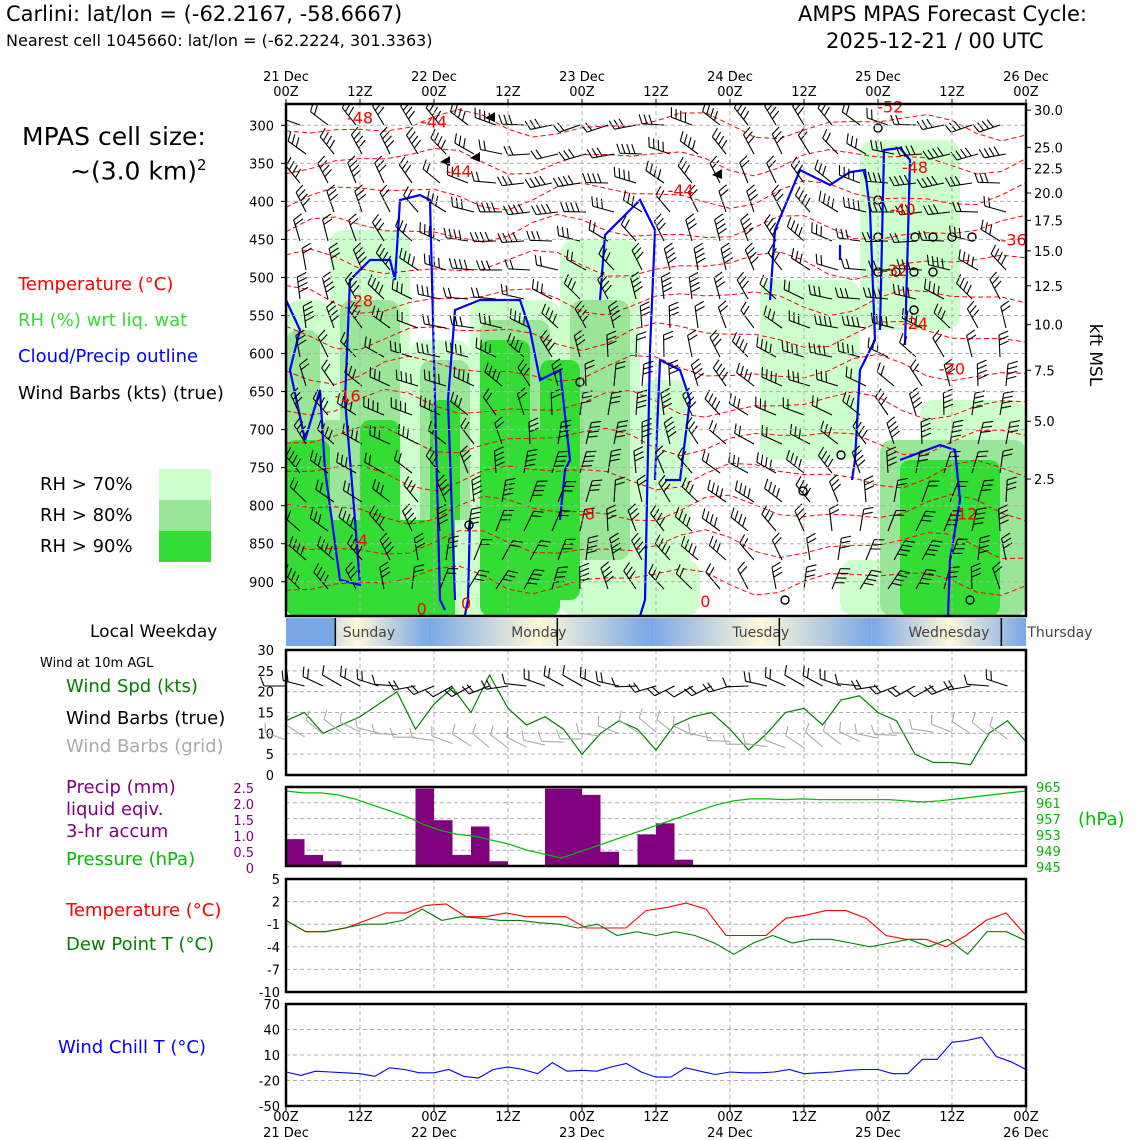  What do you see at coordinates (730, 92) in the screenshot?
I see `top-hour-label: 00Z` at bounding box center [730, 92].